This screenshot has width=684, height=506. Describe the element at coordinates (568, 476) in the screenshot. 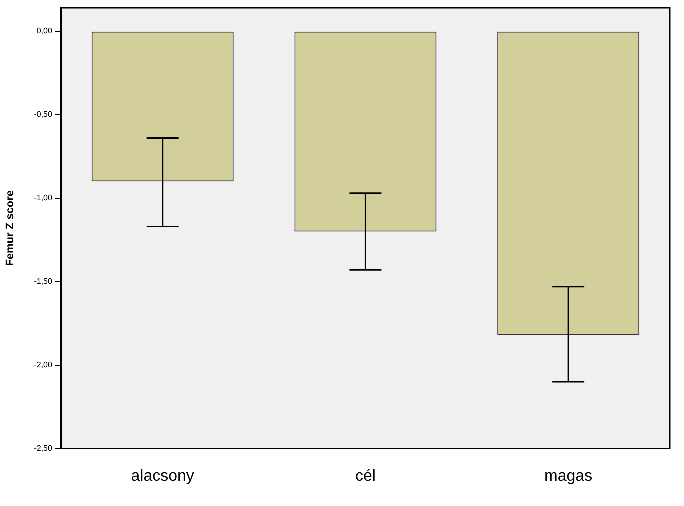

I see `x-tick-label: magas` at that location.